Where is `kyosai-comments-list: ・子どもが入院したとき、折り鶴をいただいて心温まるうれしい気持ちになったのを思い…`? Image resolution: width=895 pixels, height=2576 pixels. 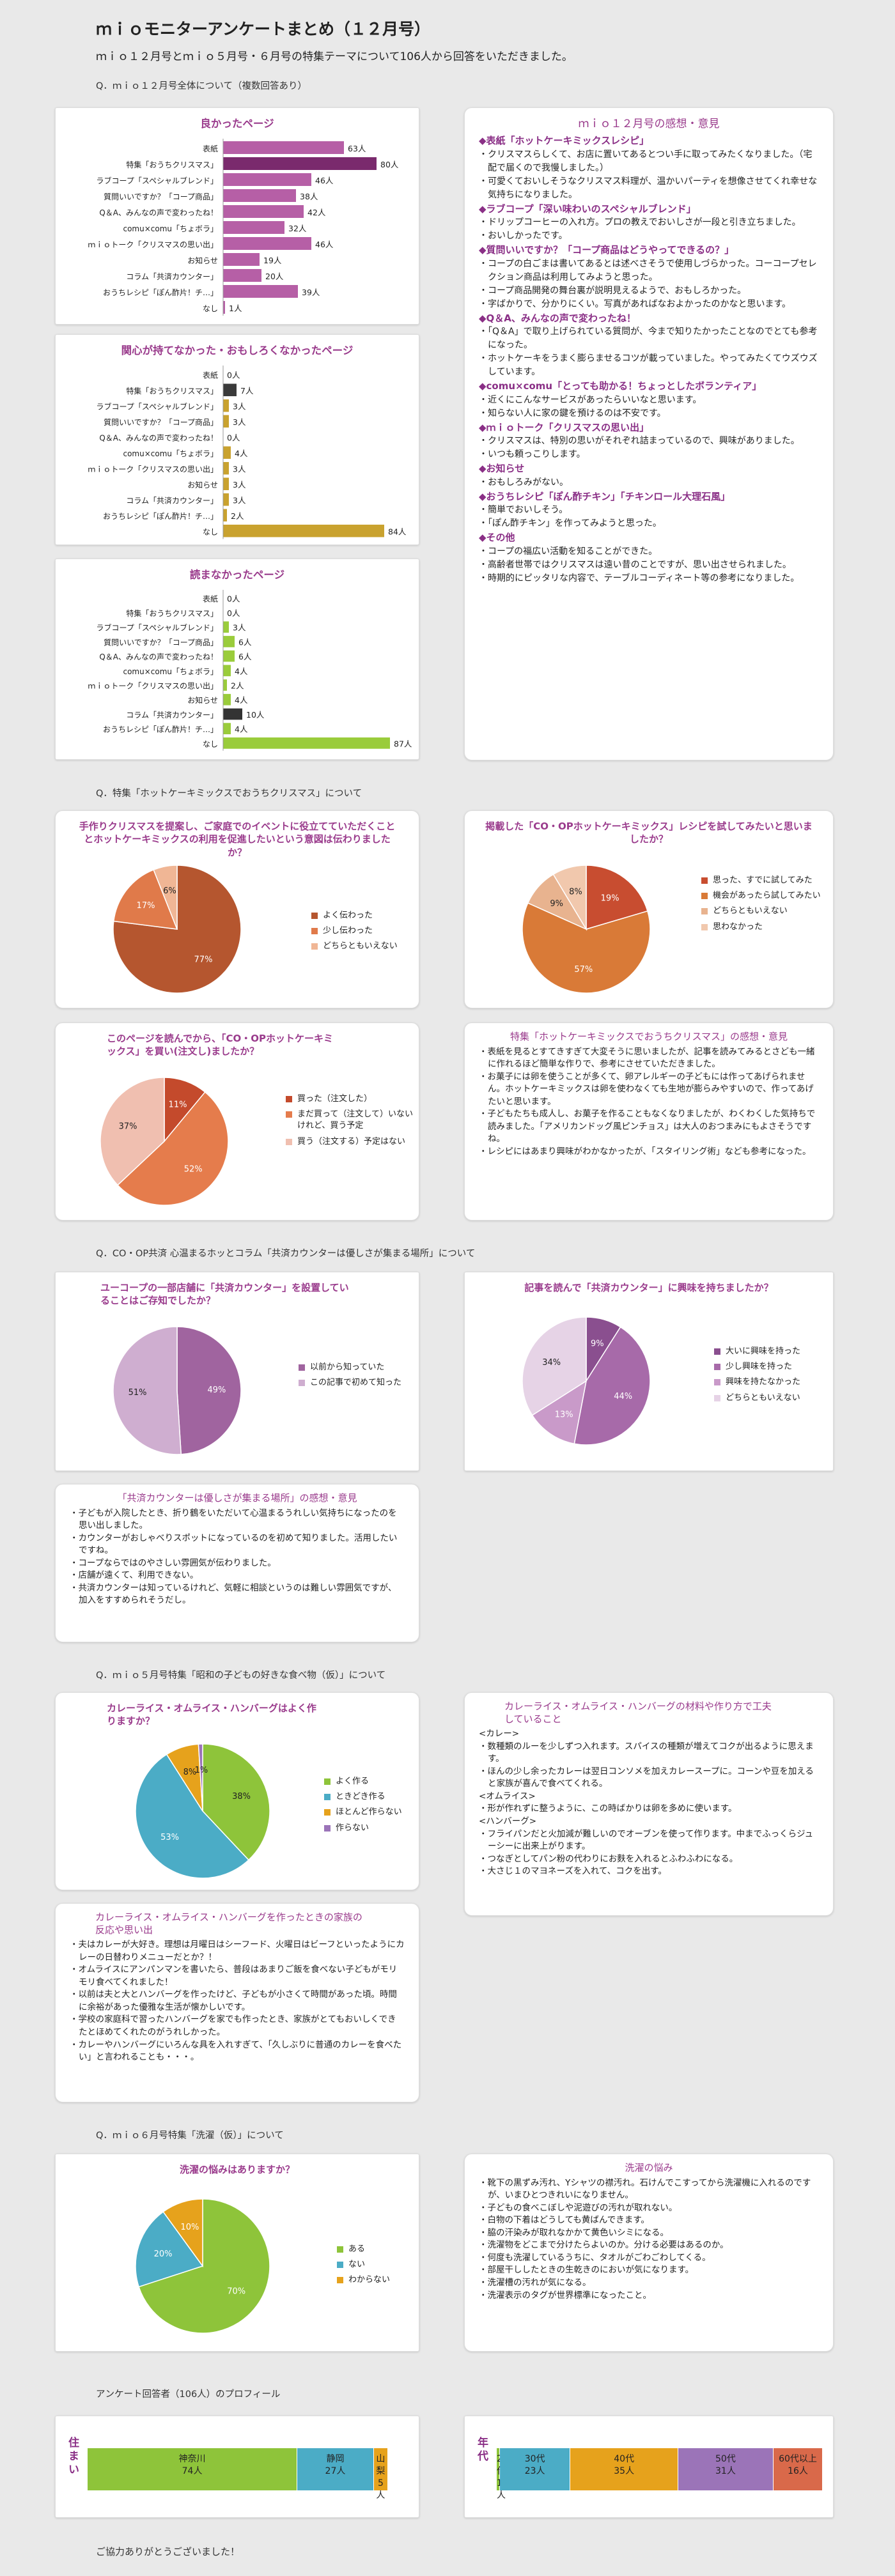 kyosai-comments-list: ・子どもが入院したとき、折り鶴をいただいて心温まるうれしい気持ちになったのを思い… is located at coordinates (237, 1558).